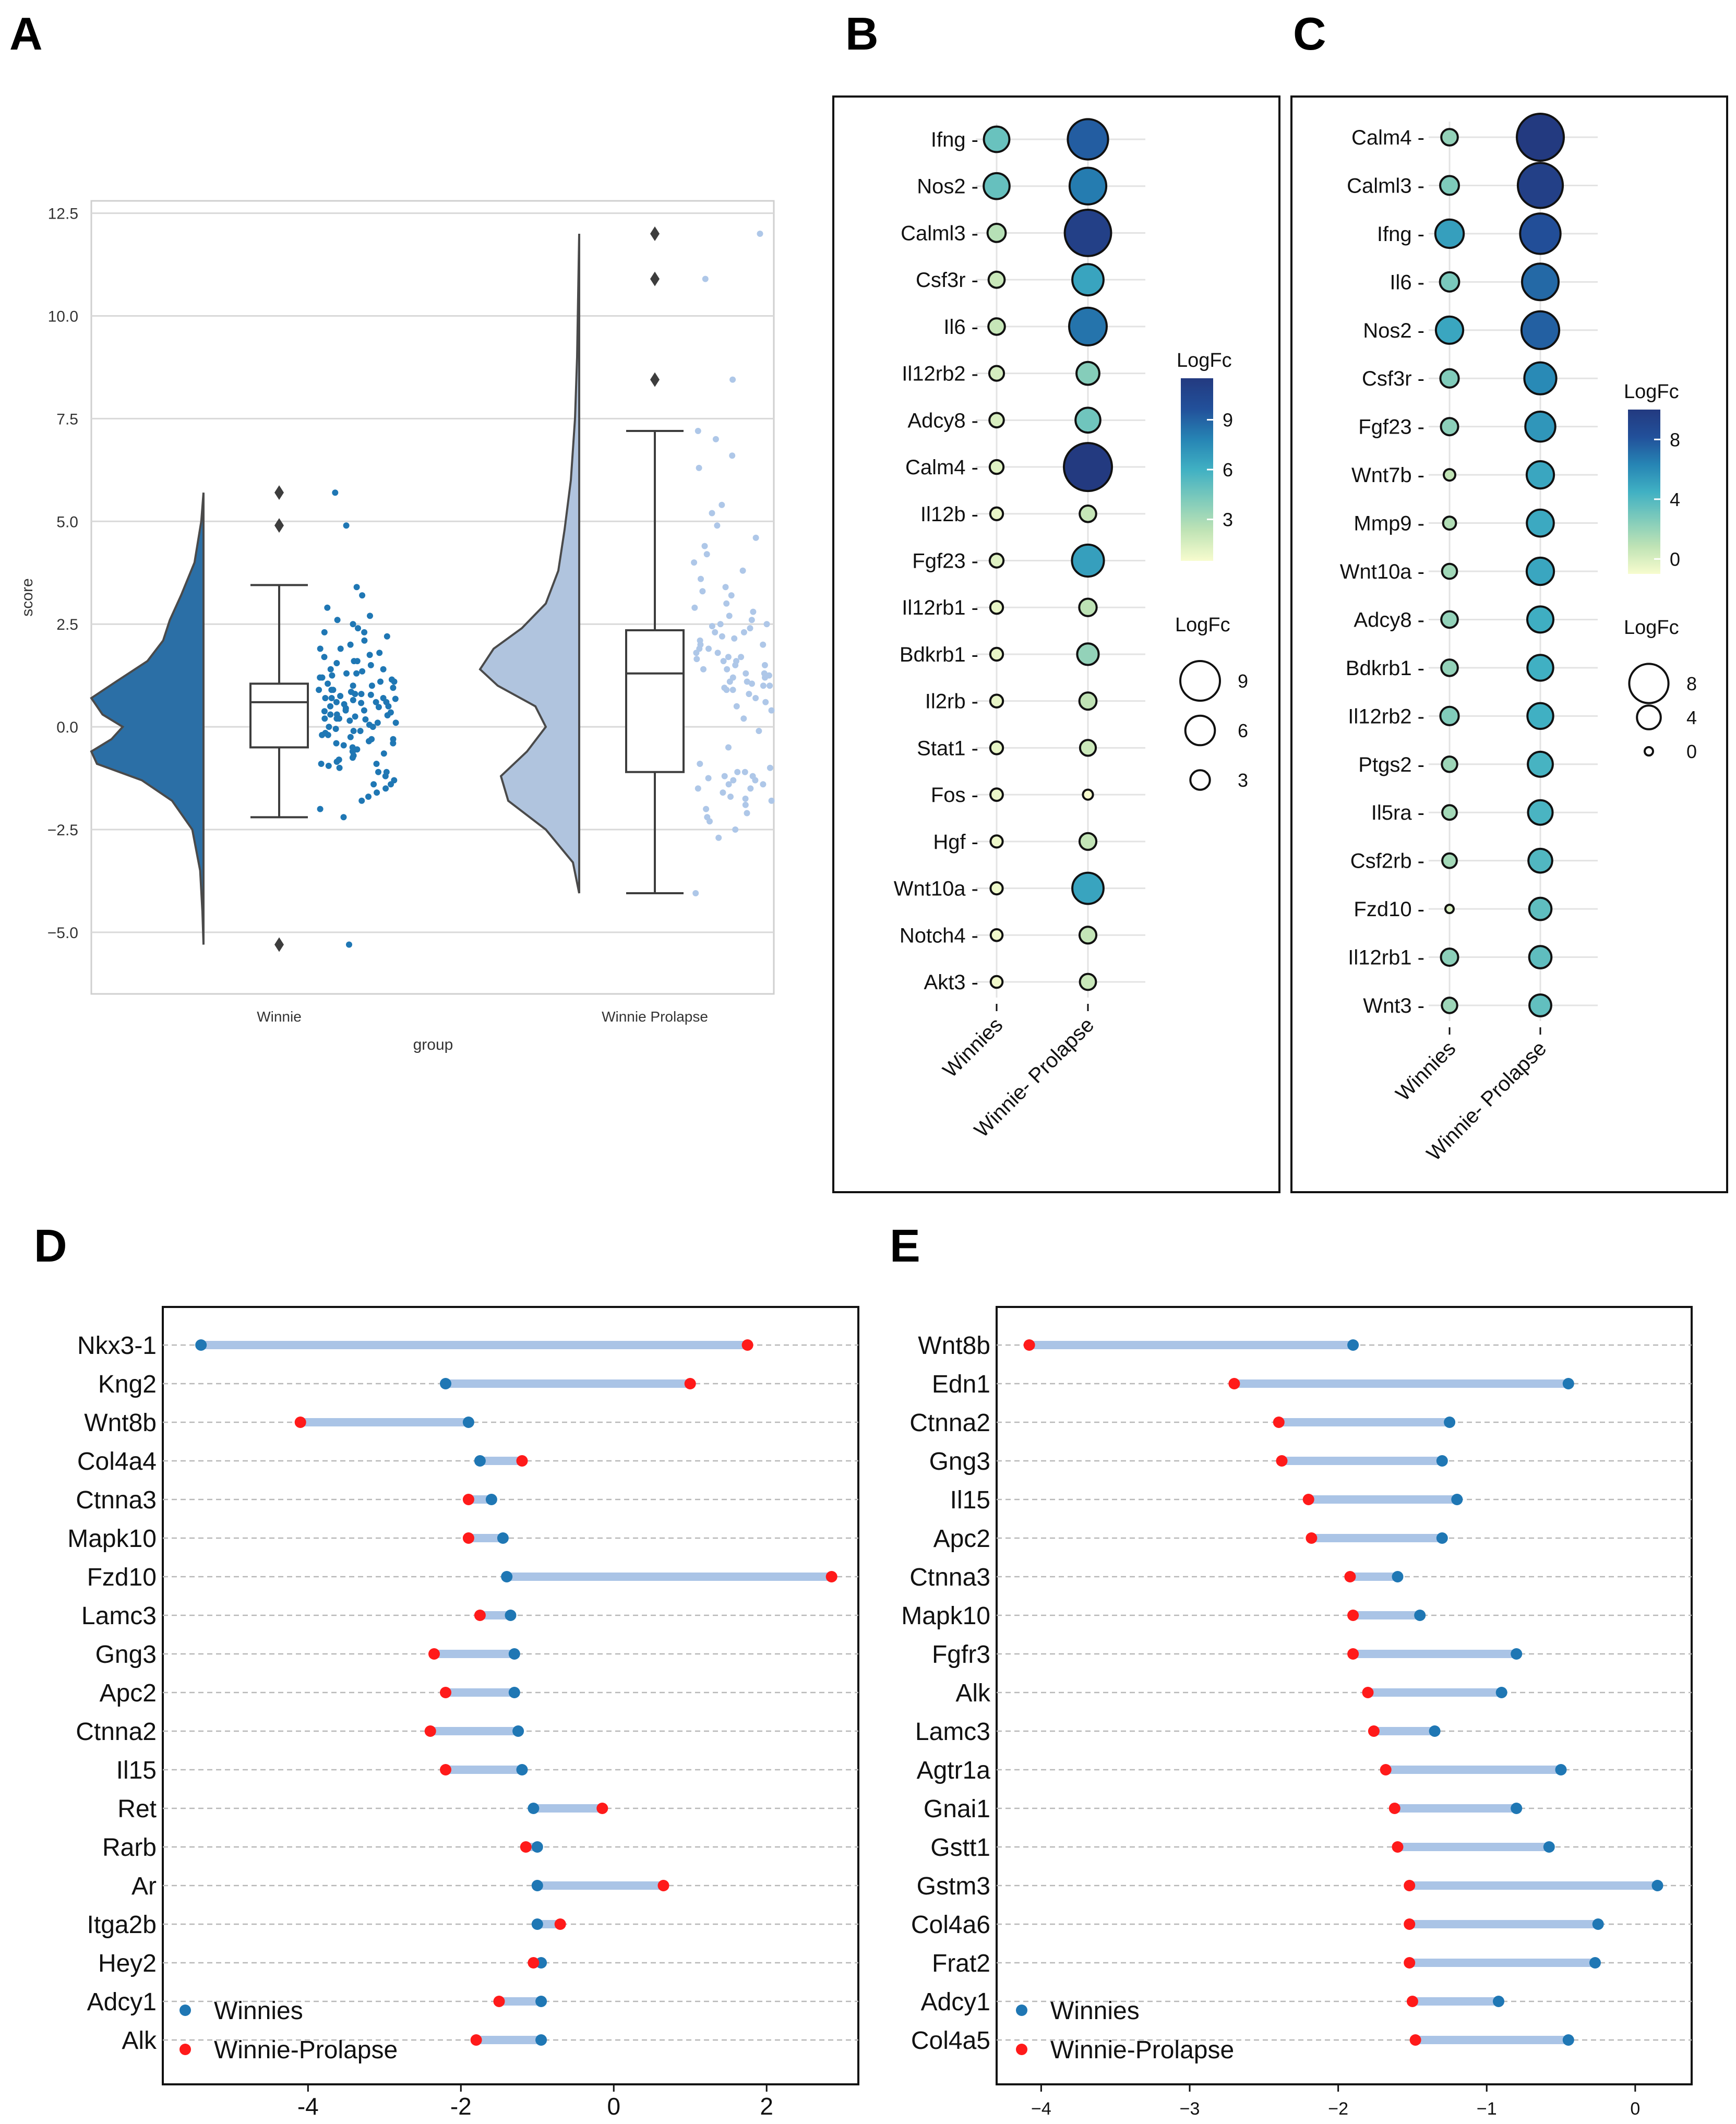 The height and width of the screenshot is (2124, 1736). What do you see at coordinates (949, 1578) in the screenshot?
I see `gene-label: Ctnna3` at bounding box center [949, 1578].